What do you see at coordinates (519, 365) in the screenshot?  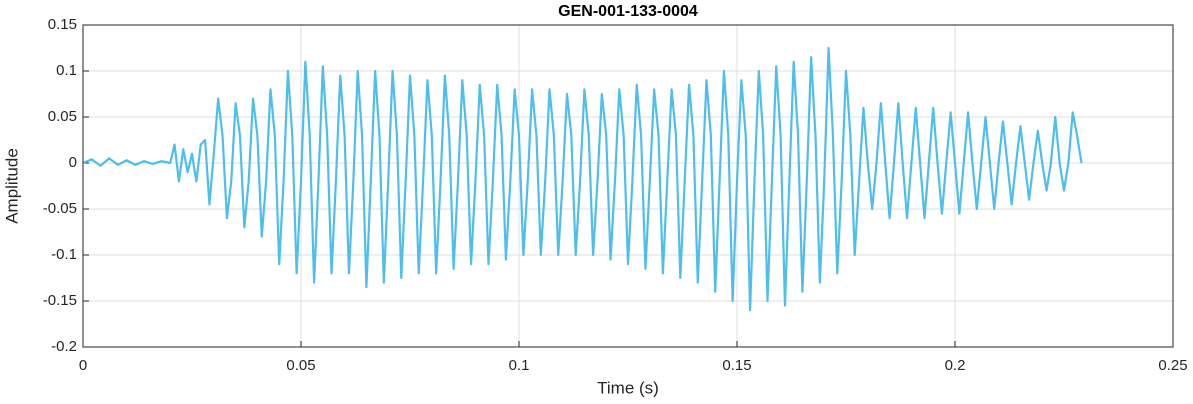 I see `x-tick-label: 0.1` at bounding box center [519, 365].